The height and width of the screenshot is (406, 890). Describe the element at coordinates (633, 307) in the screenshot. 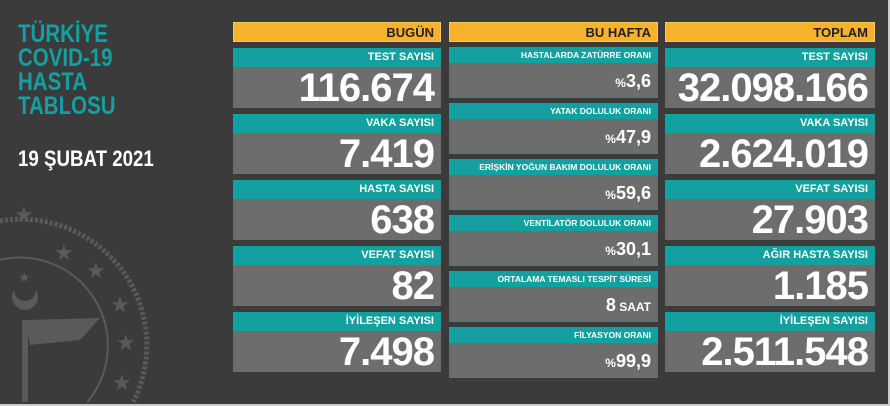

I see `stat-suffix: SAAT` at that location.